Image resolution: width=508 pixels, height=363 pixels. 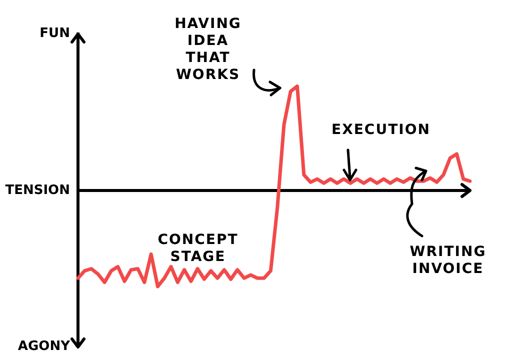 I want to click on annotation: EXECUTION, so click(x=381, y=130).